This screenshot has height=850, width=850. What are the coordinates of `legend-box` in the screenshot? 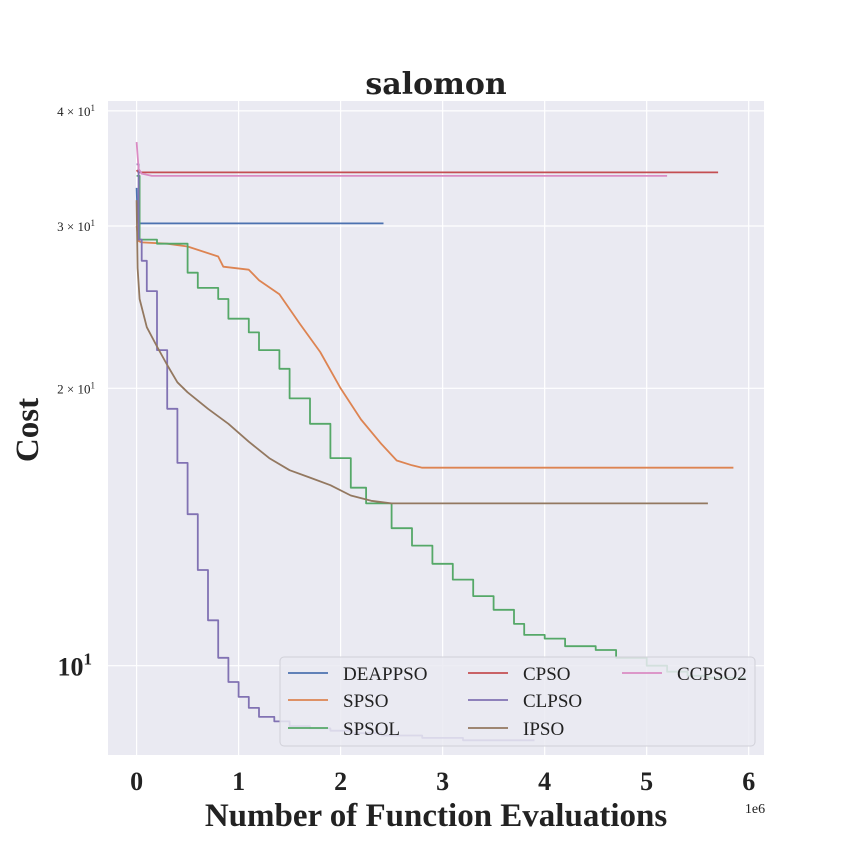 It's located at (517, 701).